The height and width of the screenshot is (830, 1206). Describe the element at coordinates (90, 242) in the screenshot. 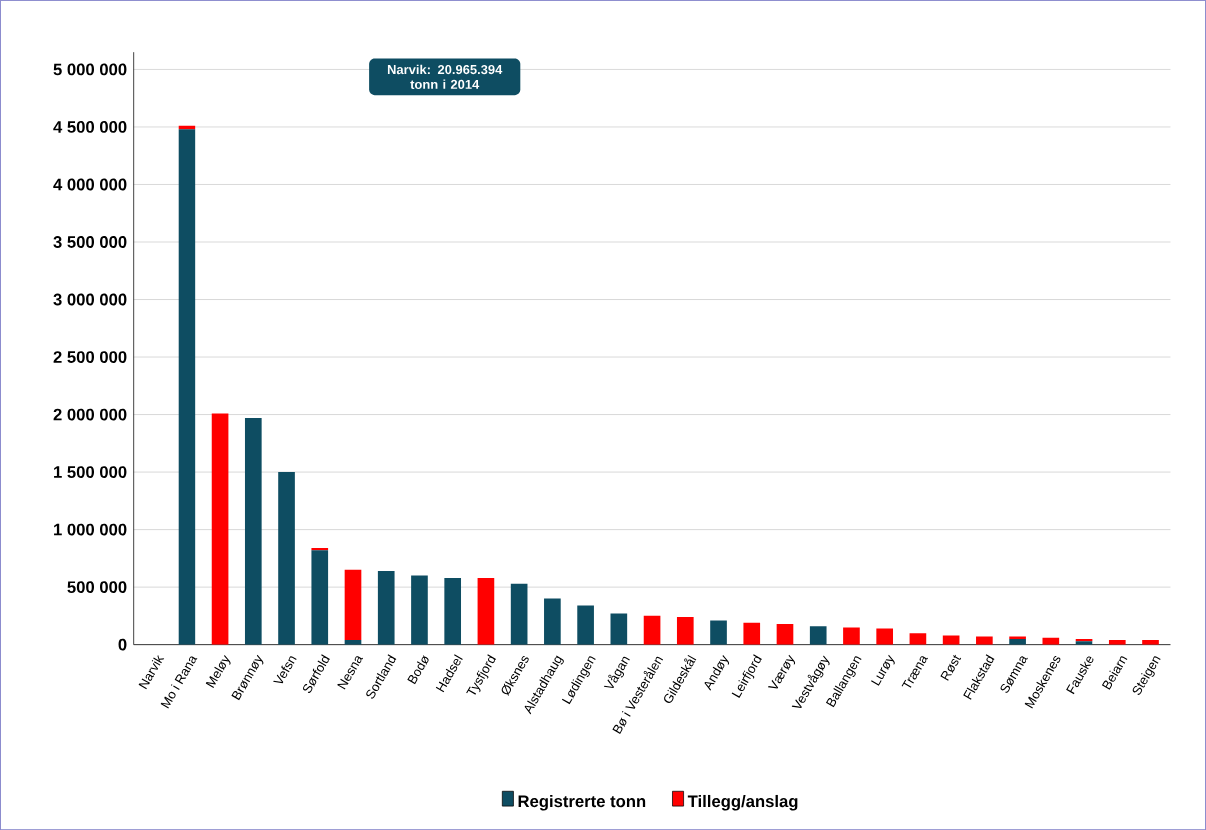

I see `y-tick-label: 3 500 000` at that location.